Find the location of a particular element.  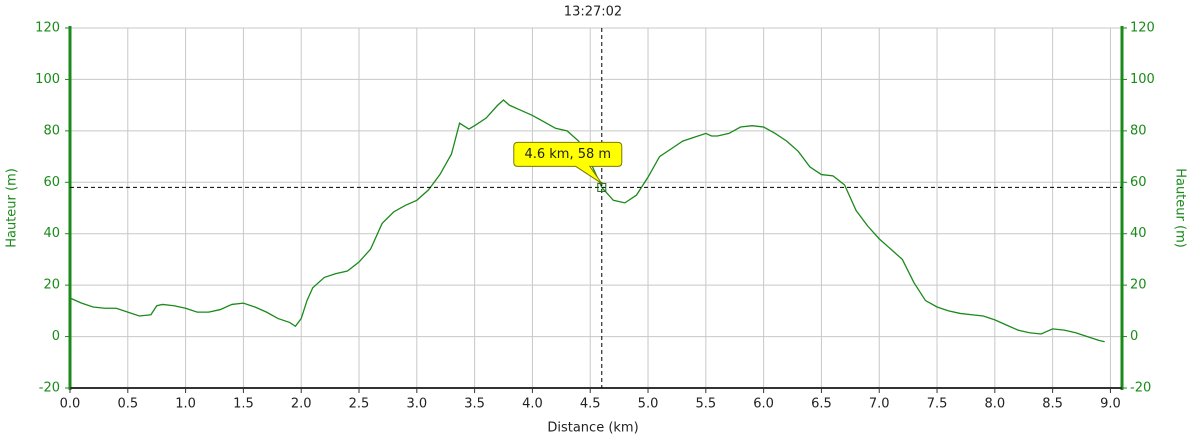

y-tick-label: -20 is located at coordinates (49, 388).